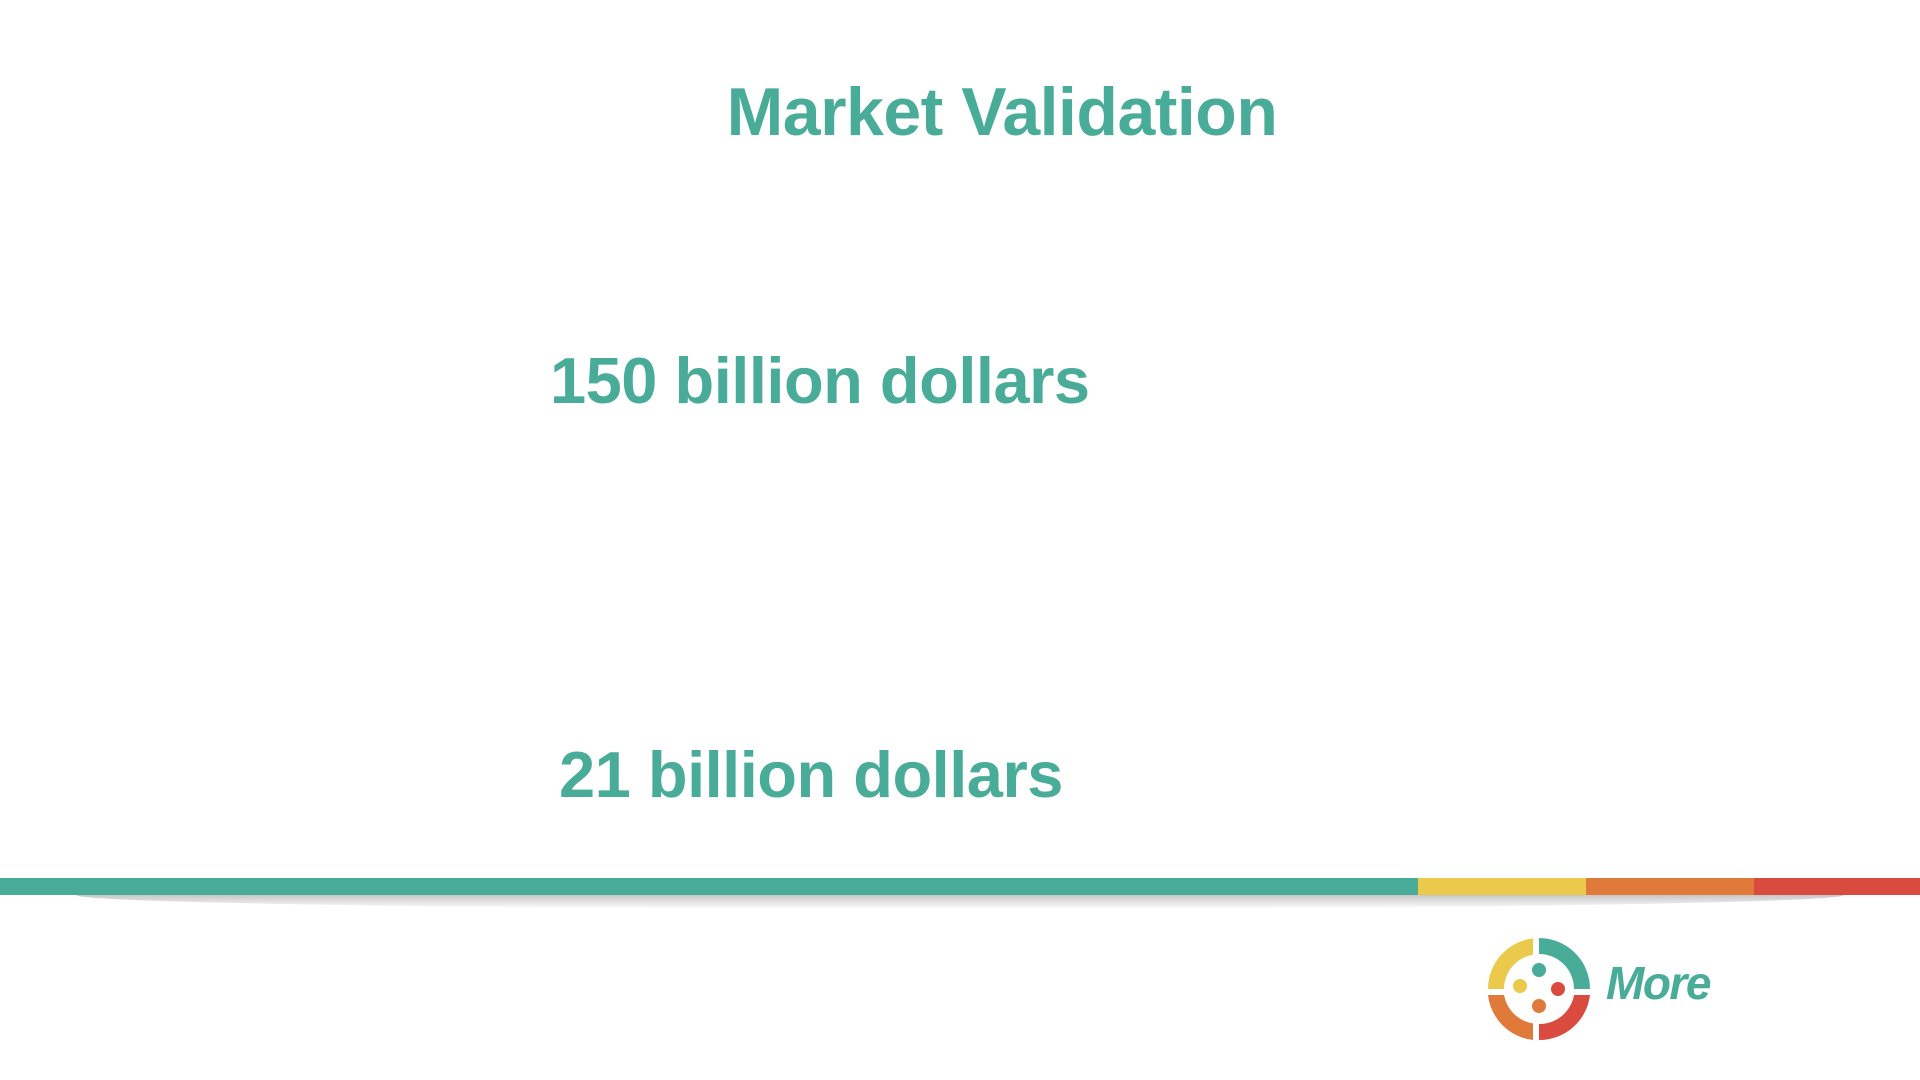 The width and height of the screenshot is (1920, 1080). I want to click on footer-bar-yellow-segment, so click(1502, 886).